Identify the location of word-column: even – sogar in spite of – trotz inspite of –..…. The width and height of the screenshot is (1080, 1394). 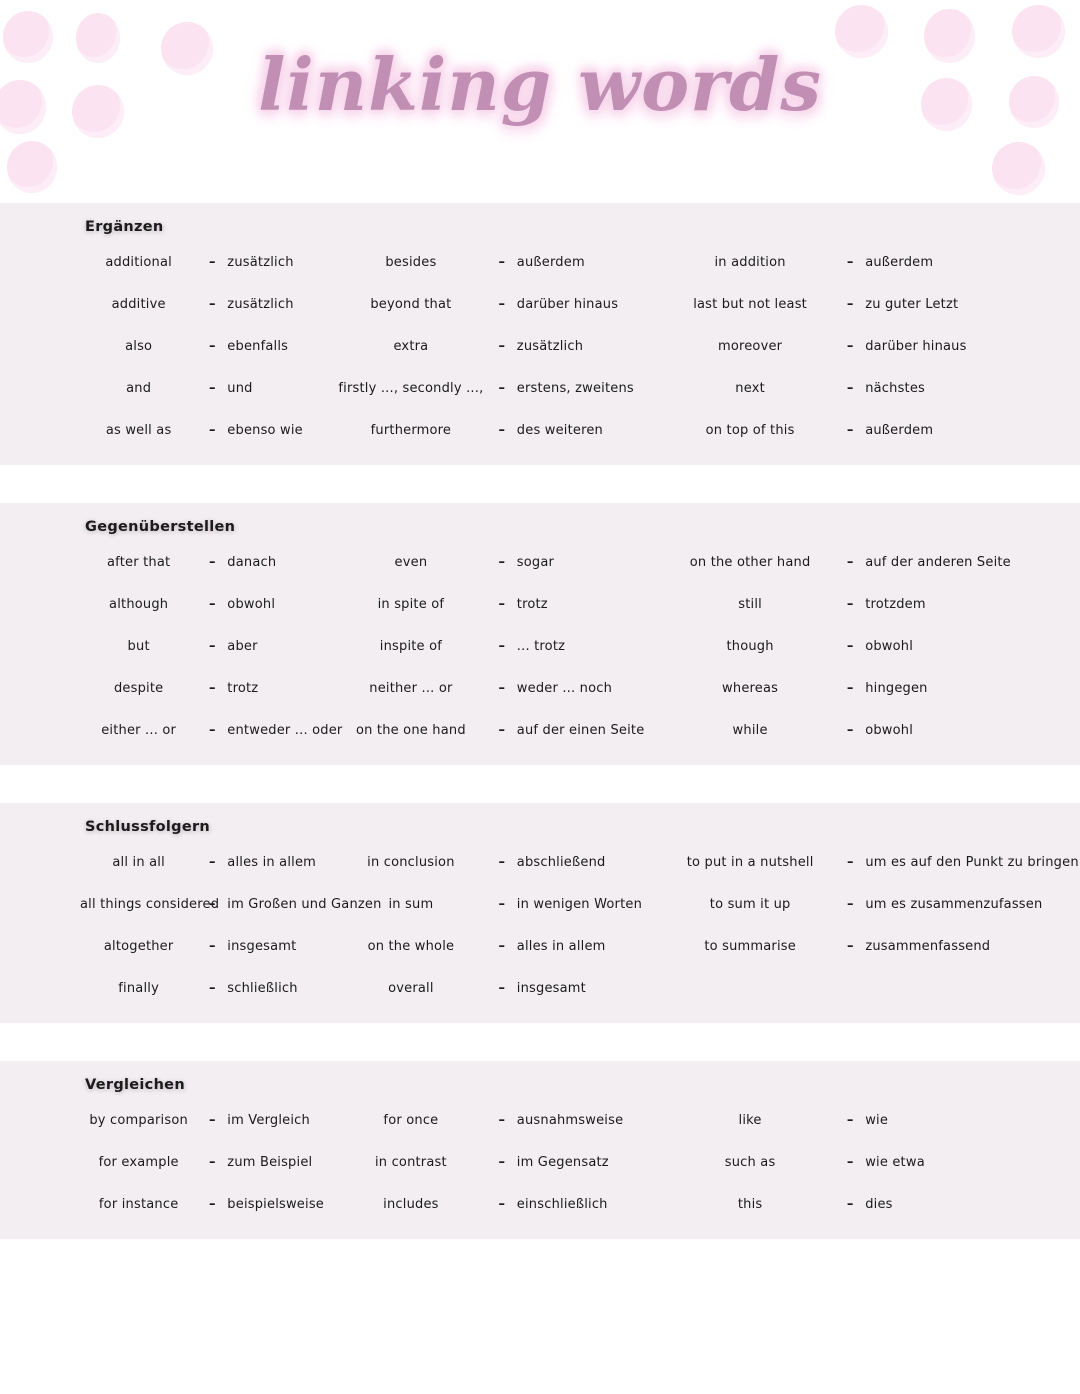
(500, 646).